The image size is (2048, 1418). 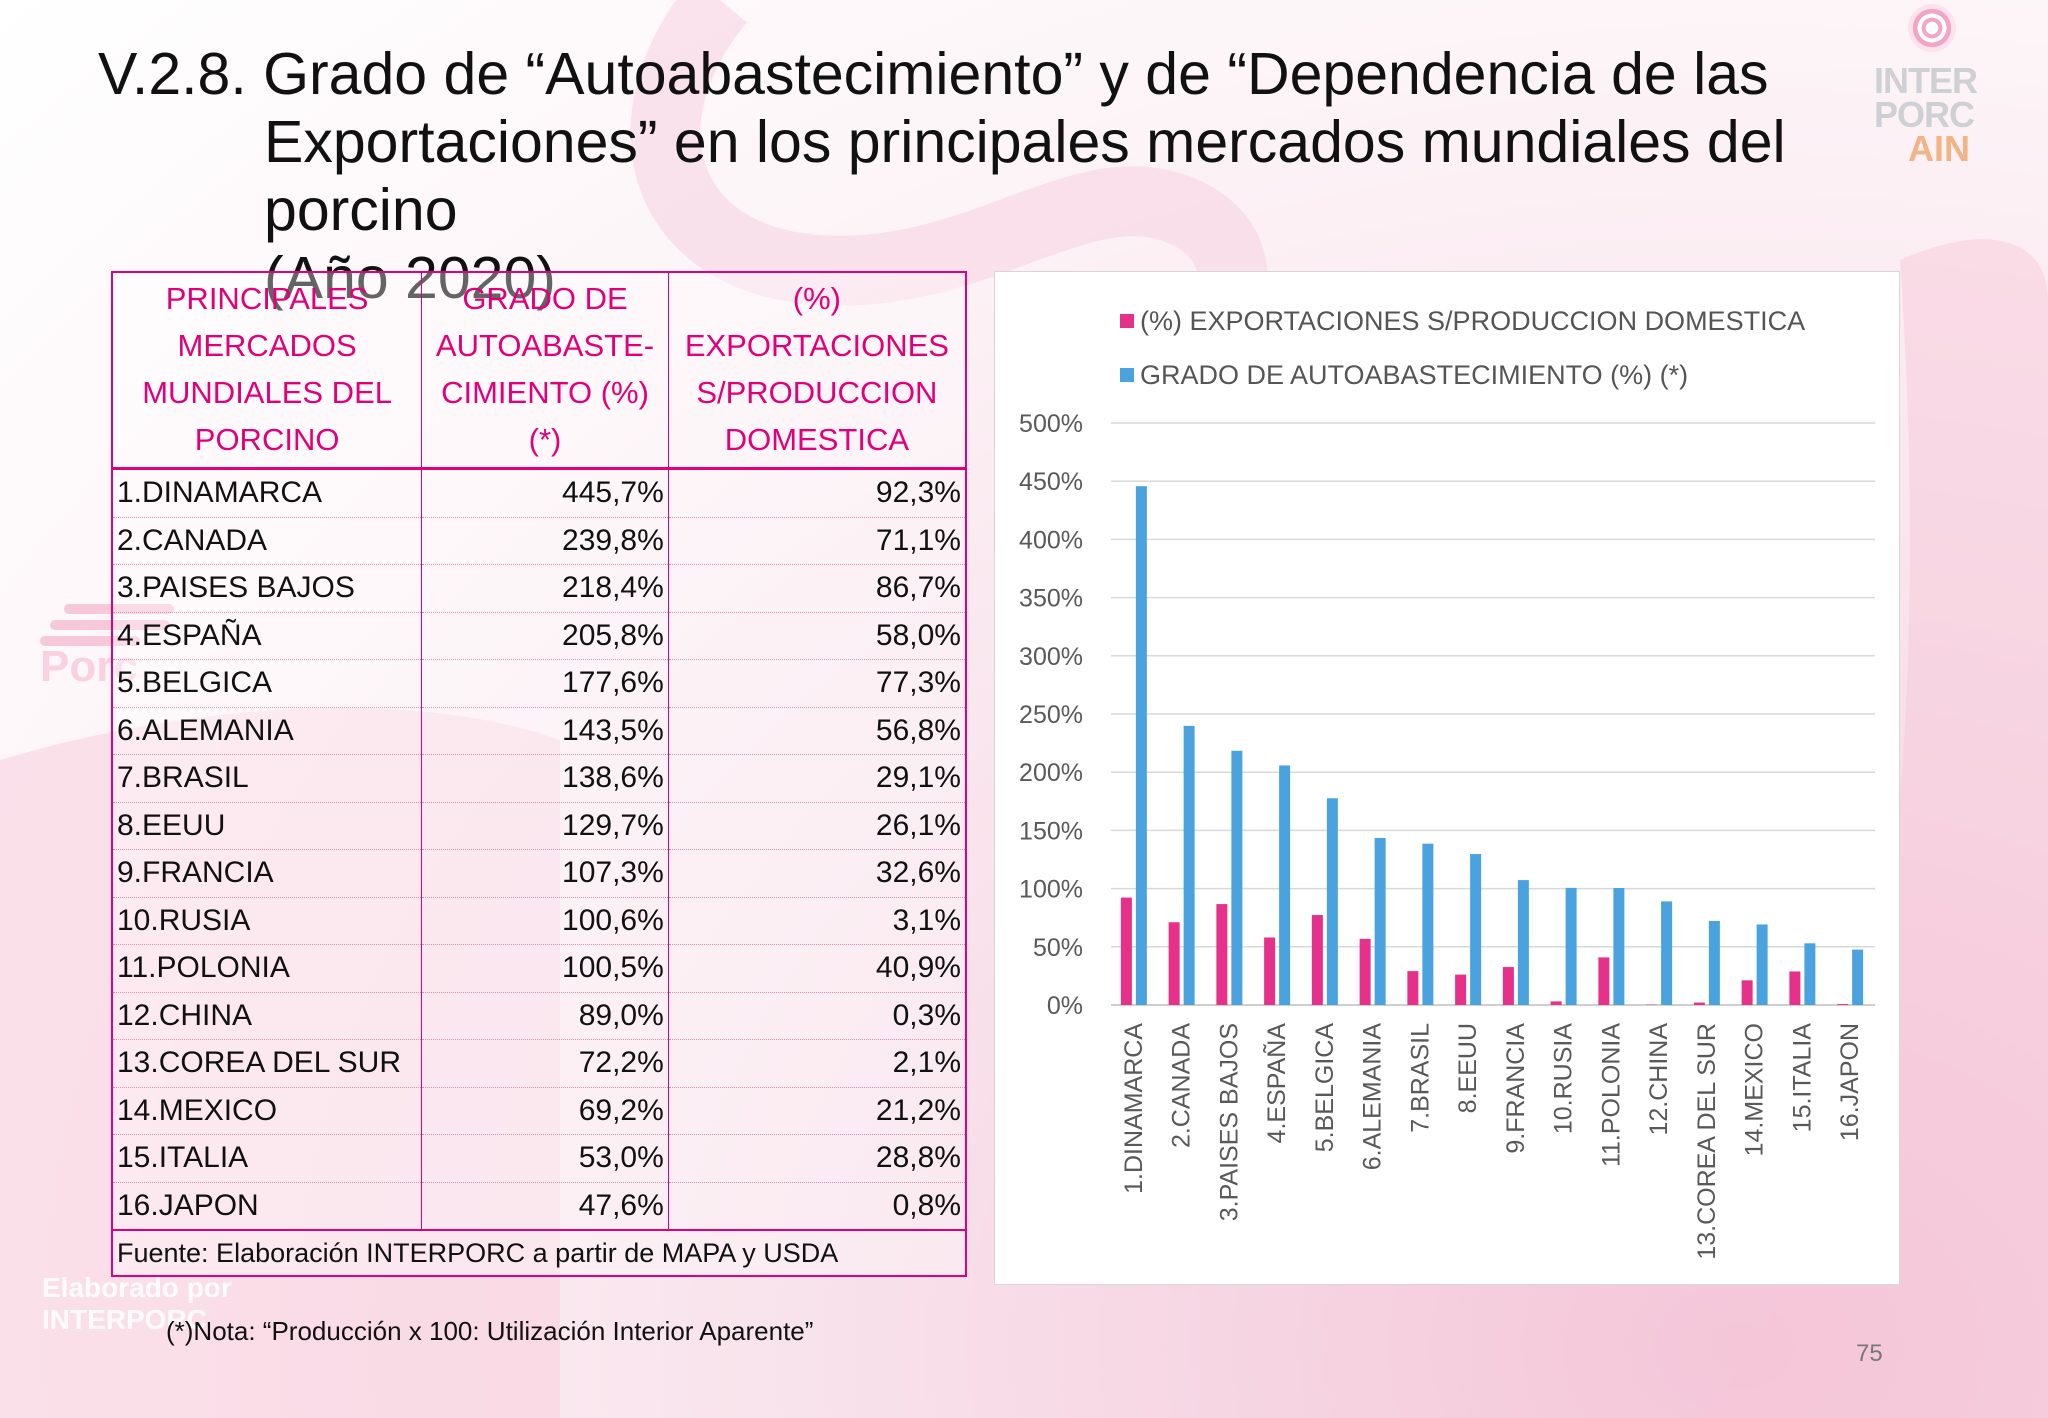 I want to click on table-row: 7.BRASIL 138,6% 29,1%, so click(x=539, y=778).